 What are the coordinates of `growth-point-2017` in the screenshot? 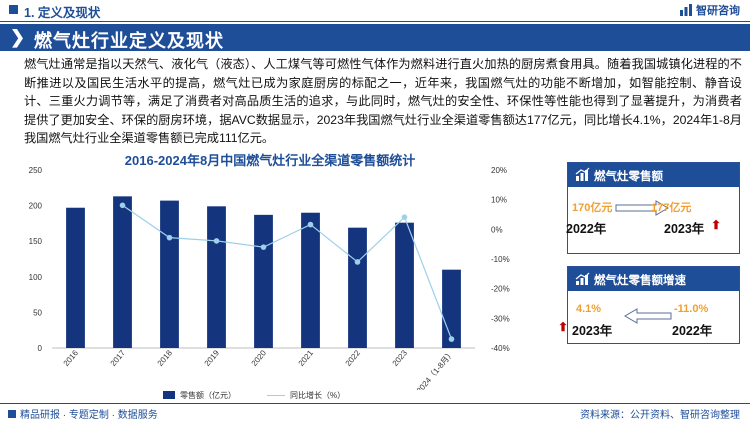 It's located at (122, 205).